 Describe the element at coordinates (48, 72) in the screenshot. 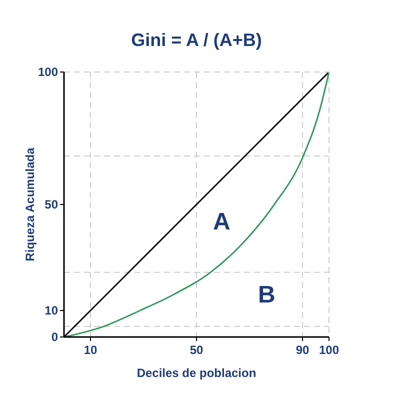

I see `y-tick-label: 100` at that location.